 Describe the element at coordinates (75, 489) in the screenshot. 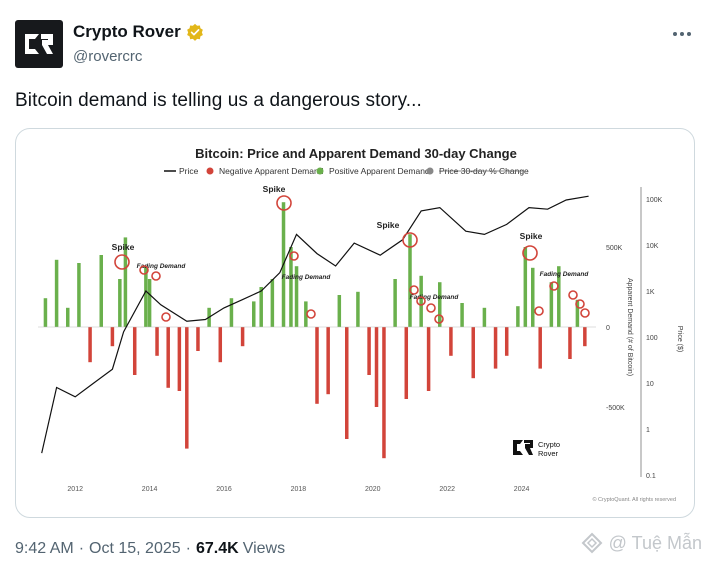

I see `x-tick-label: 2012` at that location.